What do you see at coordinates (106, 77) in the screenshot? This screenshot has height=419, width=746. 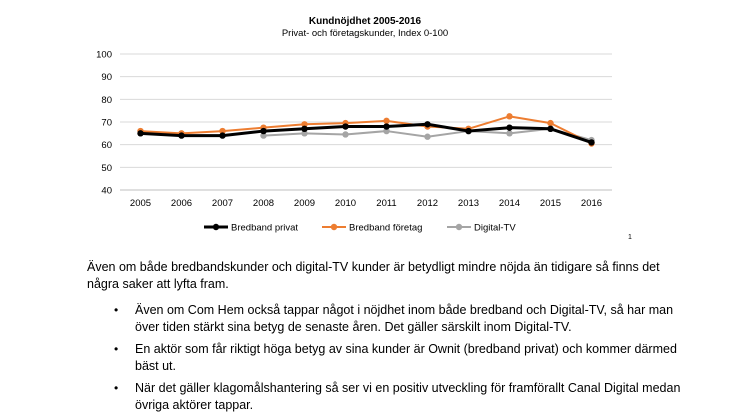 I see `y-tick-label: 90` at bounding box center [106, 77].